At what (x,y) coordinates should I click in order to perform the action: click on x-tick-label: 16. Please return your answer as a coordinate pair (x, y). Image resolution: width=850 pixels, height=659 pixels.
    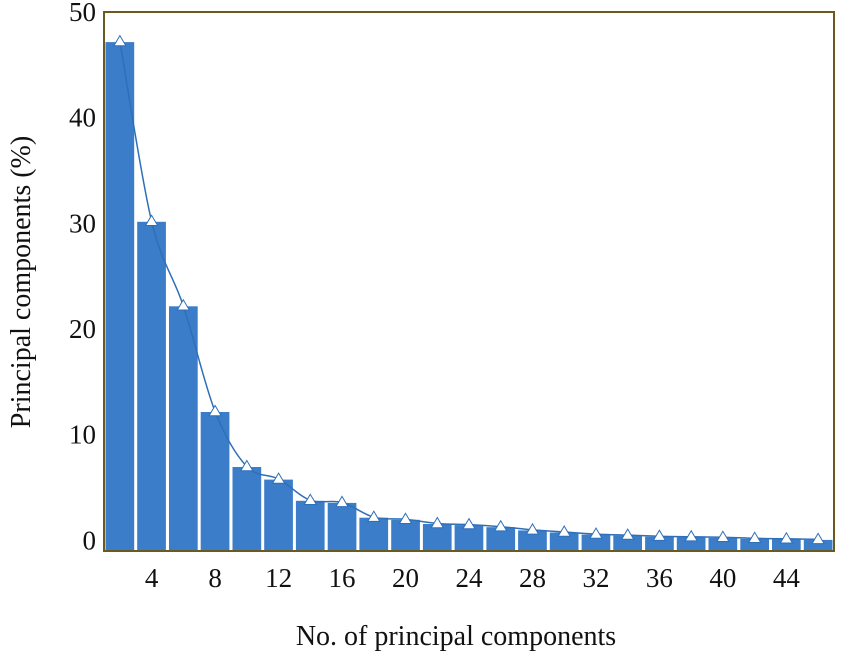
    Looking at the image, I should click on (342, 578).